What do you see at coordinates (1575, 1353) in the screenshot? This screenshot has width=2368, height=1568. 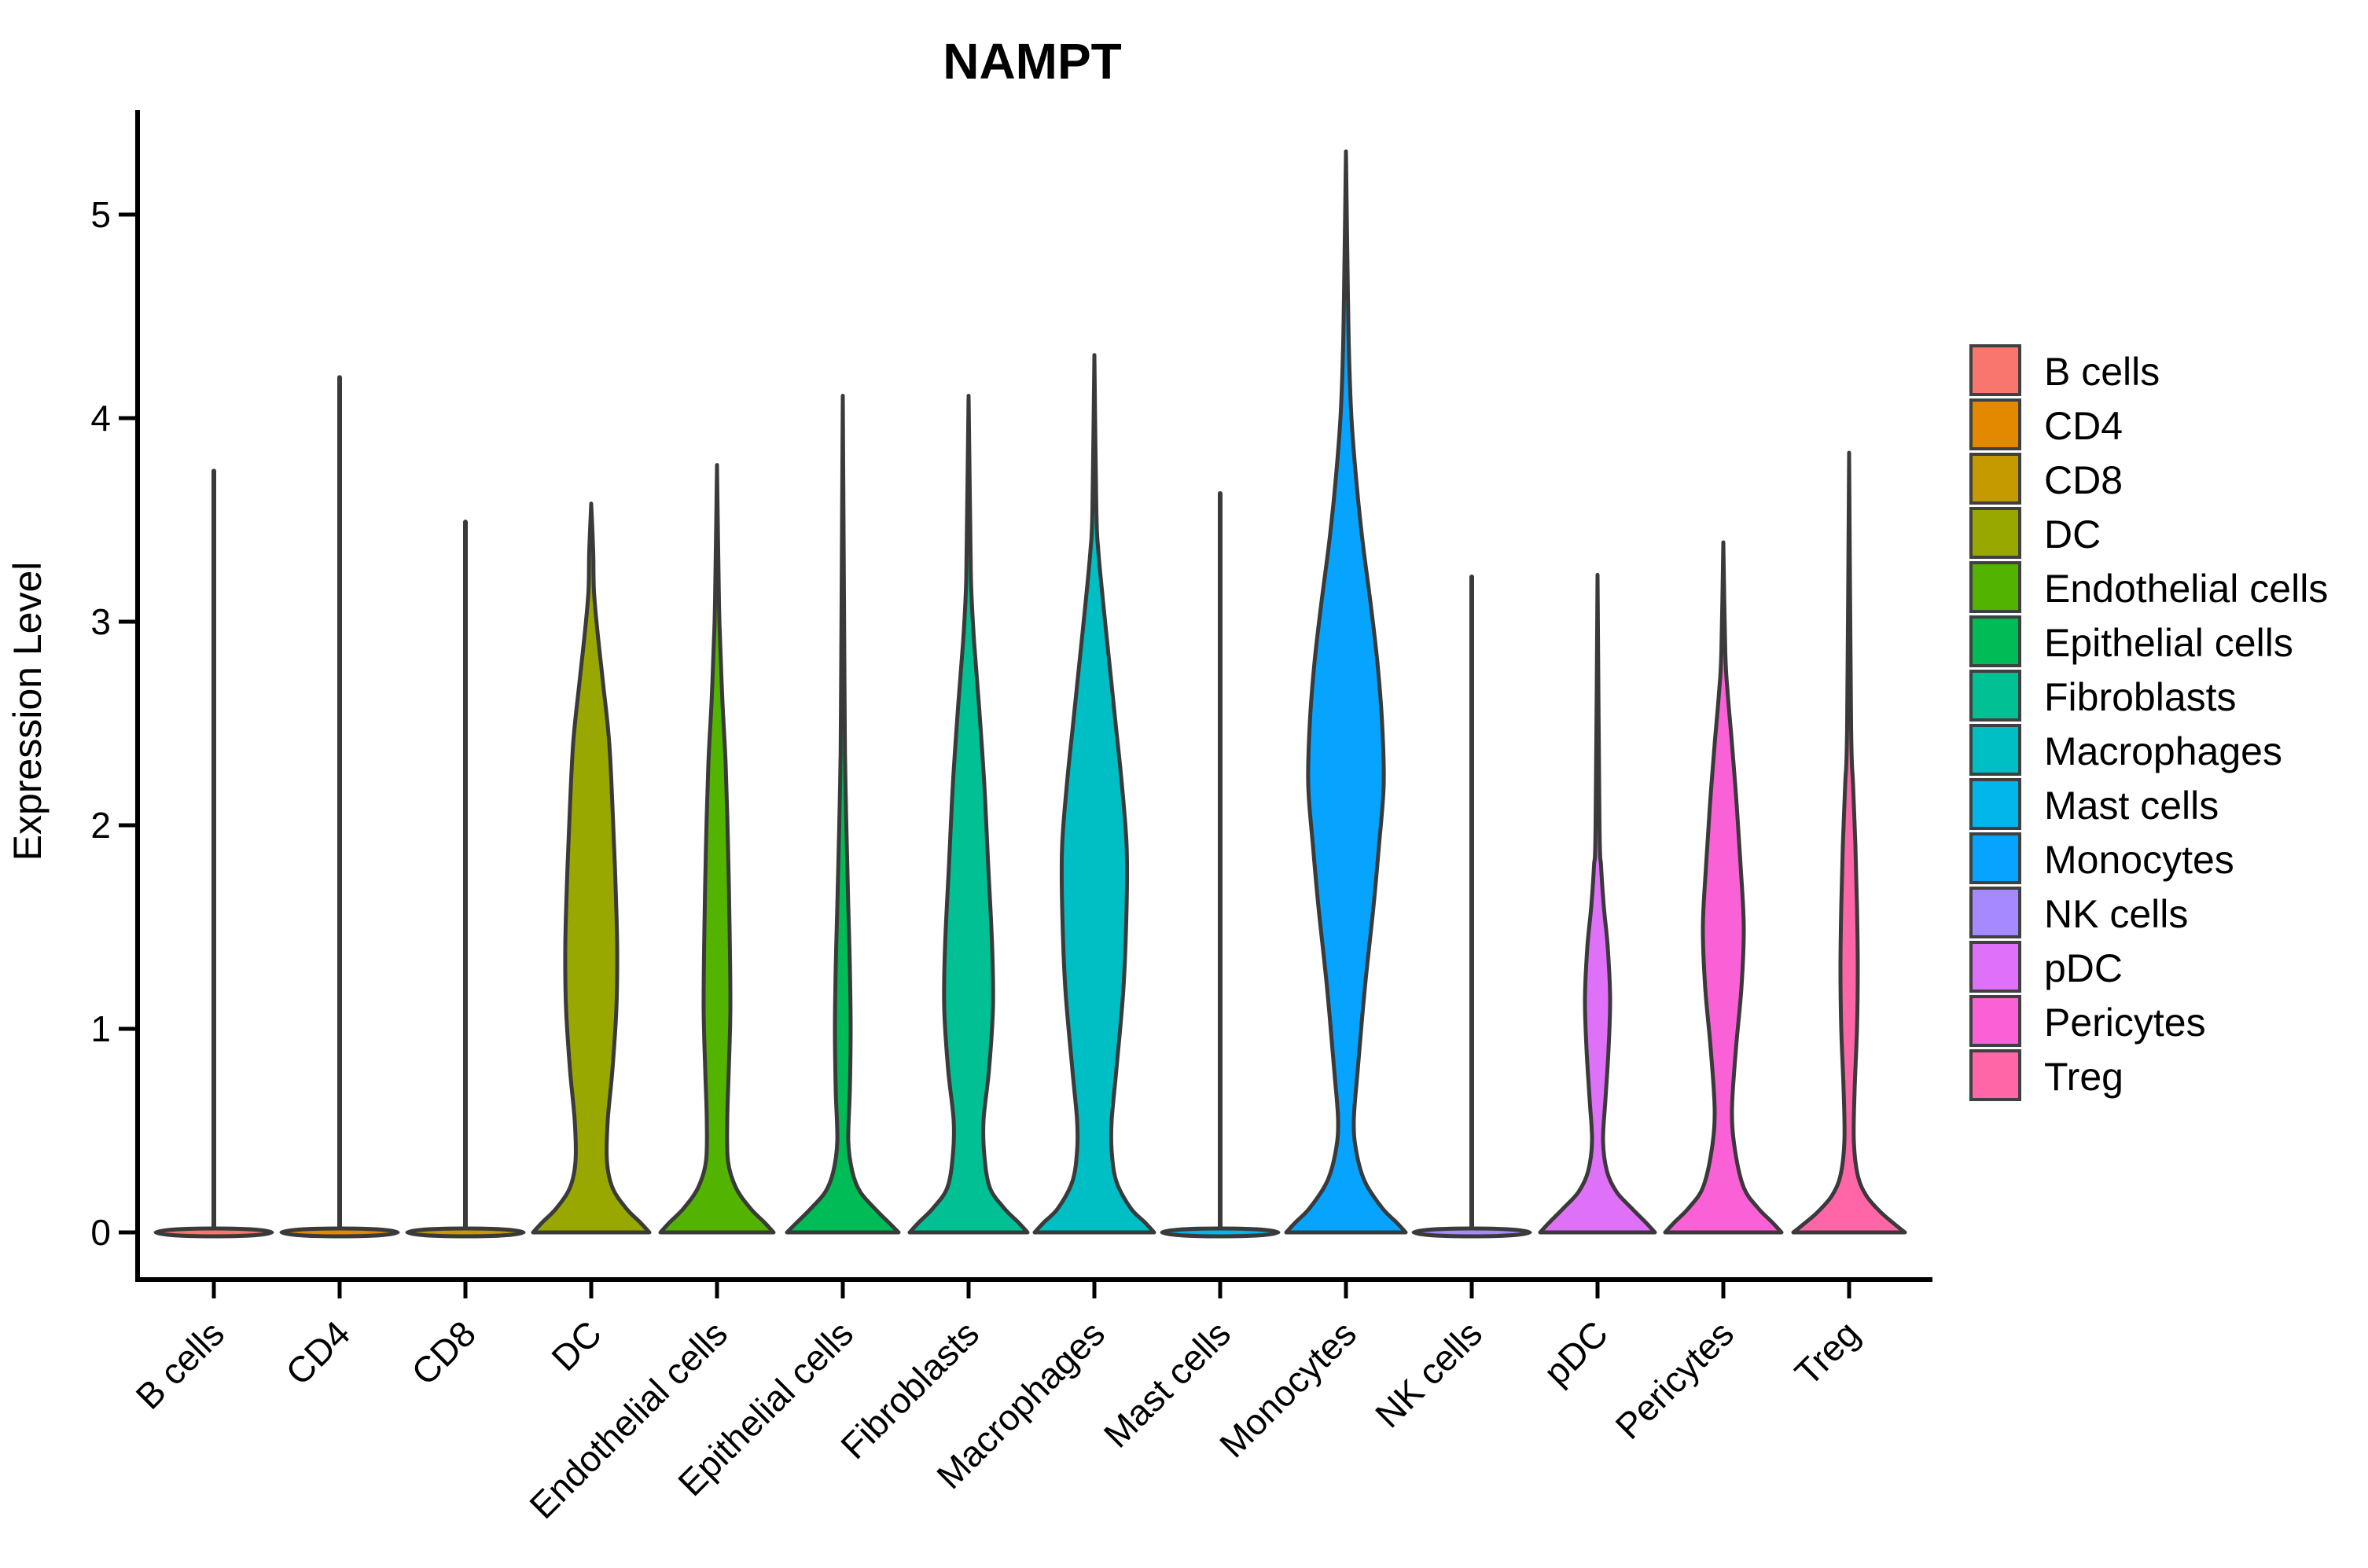 I see `x-tick-label-pdc: pDC` at bounding box center [1575, 1353].